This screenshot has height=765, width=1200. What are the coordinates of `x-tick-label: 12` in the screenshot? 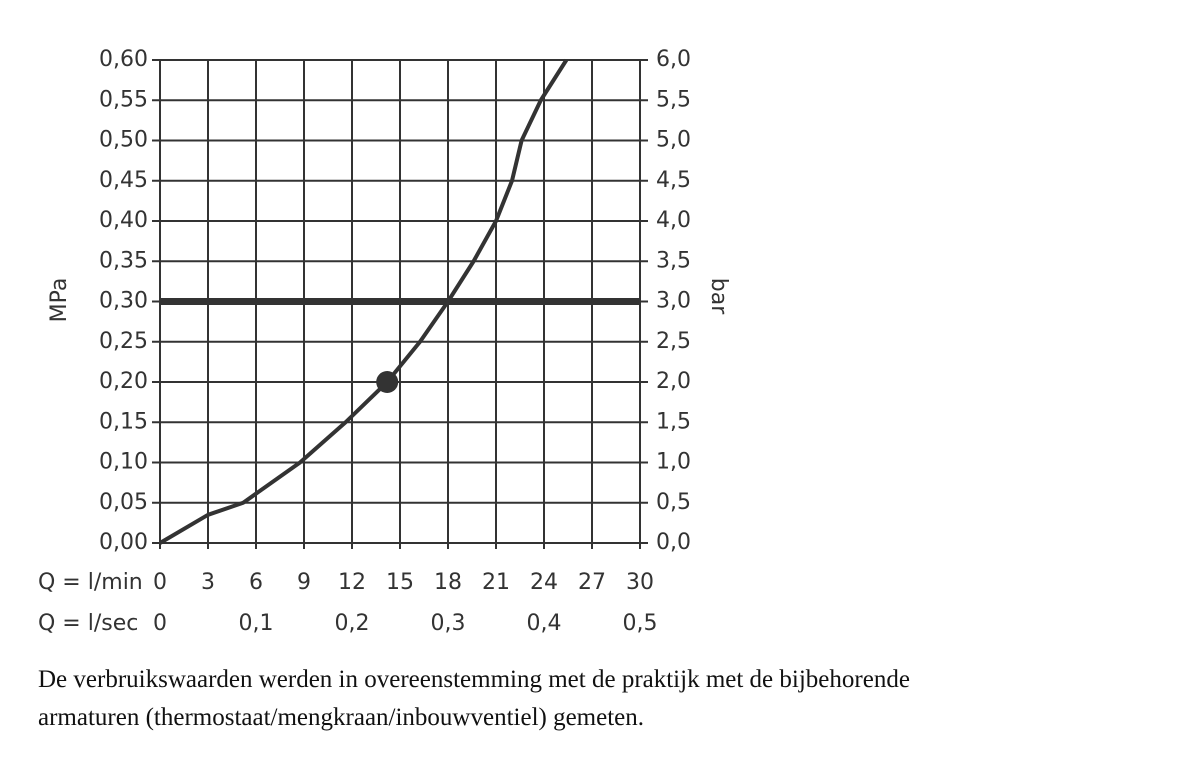 It's located at (352, 582).